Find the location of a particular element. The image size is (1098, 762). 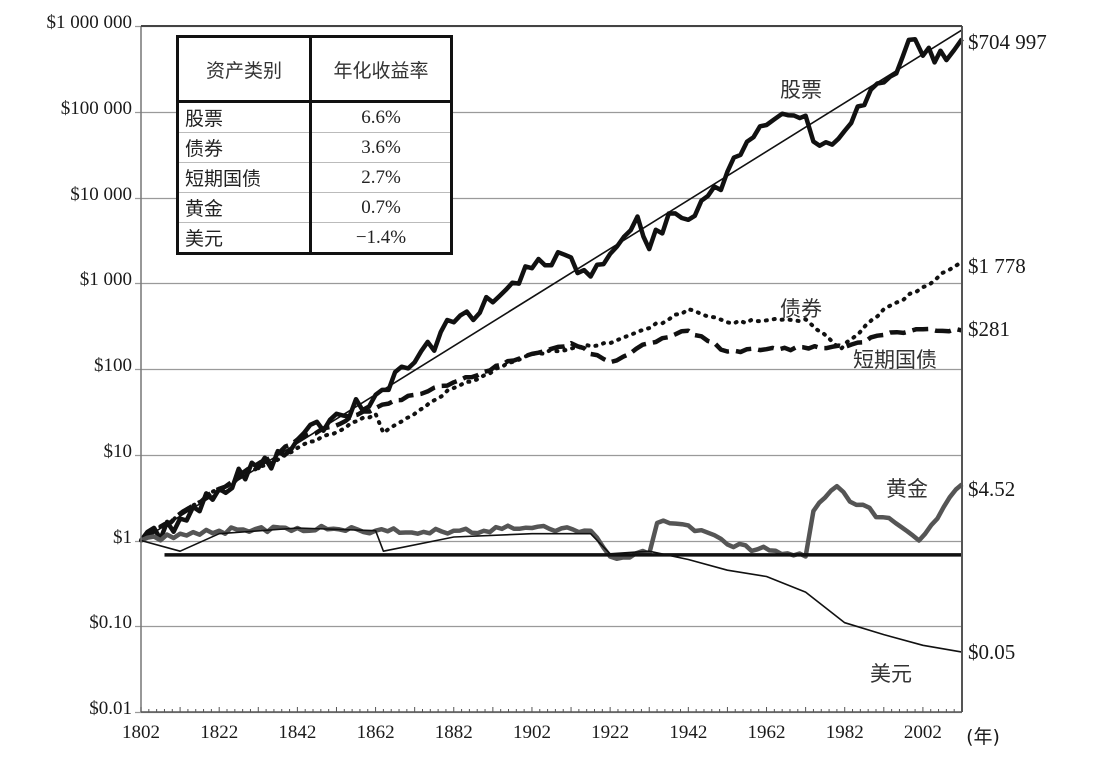

x-tick-label: 1802 is located at coordinates (141, 732).